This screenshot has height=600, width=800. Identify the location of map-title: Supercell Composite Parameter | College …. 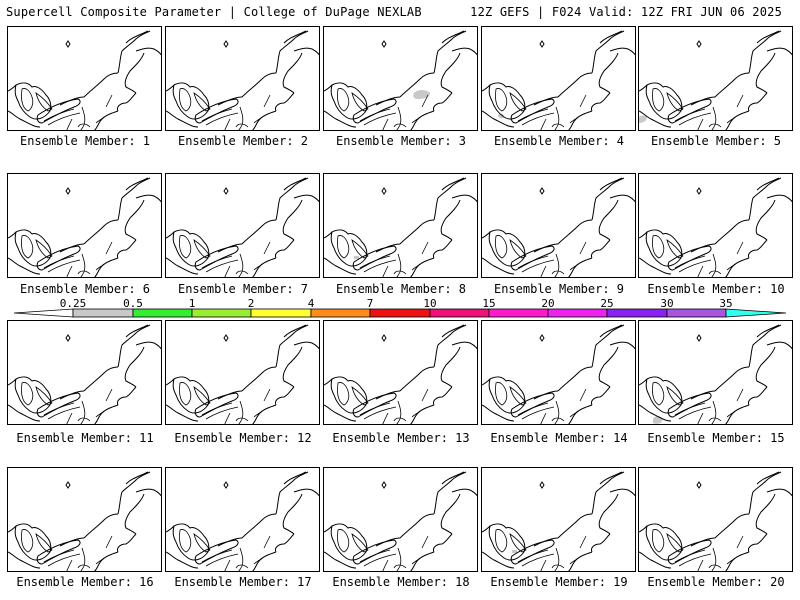
(214, 12).